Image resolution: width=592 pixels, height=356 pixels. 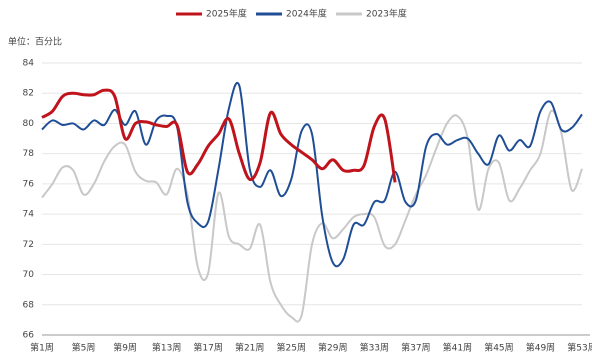 I want to click on unit-label: 单位：百分比, so click(x=35, y=42).